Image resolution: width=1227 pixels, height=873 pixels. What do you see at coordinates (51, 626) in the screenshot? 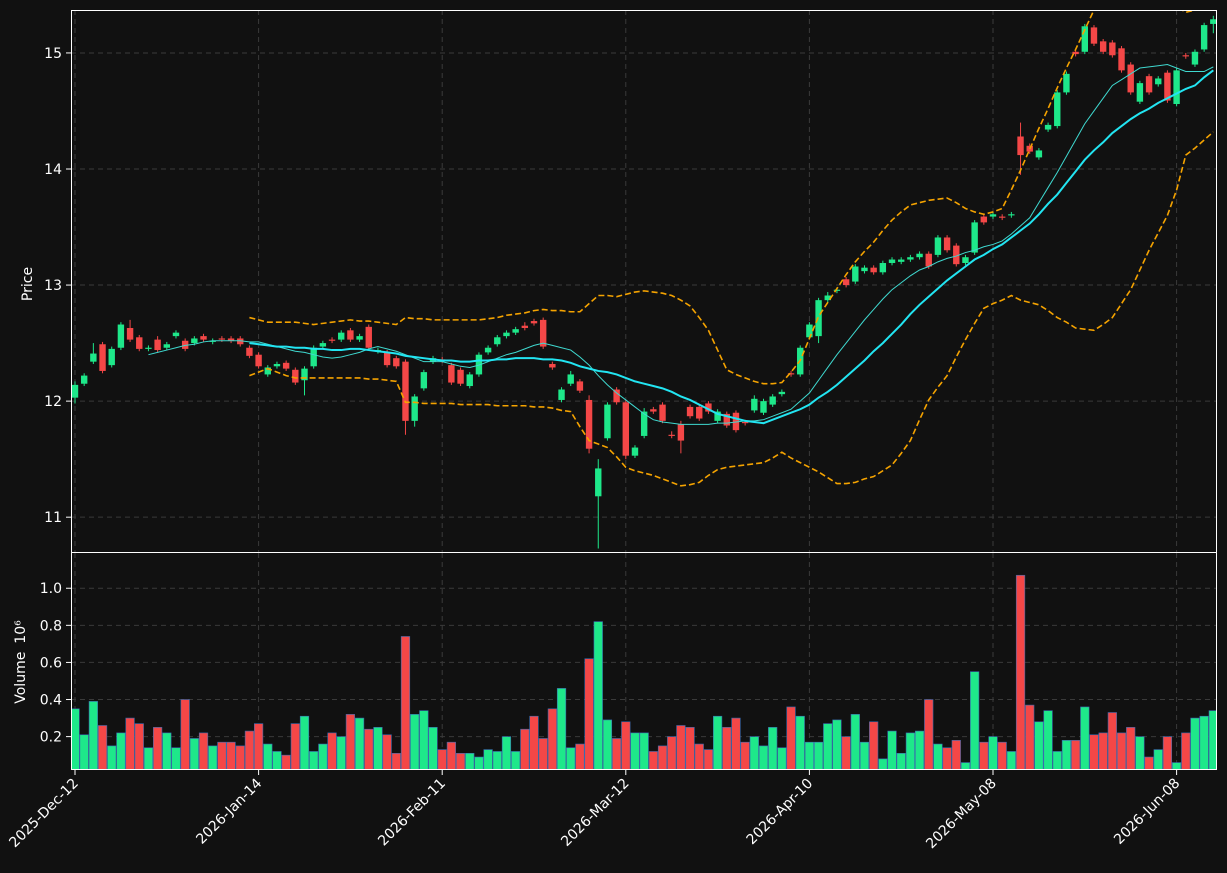
I see `volume-tick-label: 0.8` at bounding box center [51, 626].